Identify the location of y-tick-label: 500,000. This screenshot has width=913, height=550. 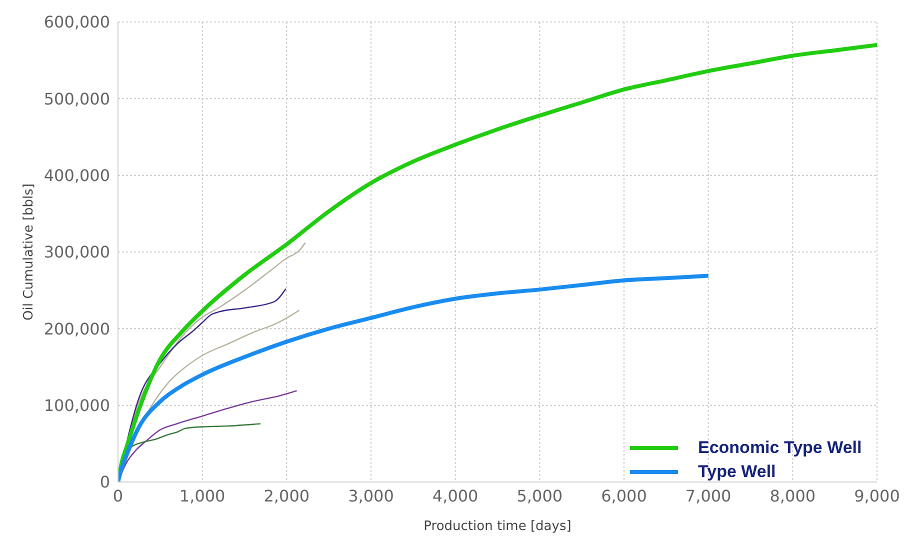
(77, 98).